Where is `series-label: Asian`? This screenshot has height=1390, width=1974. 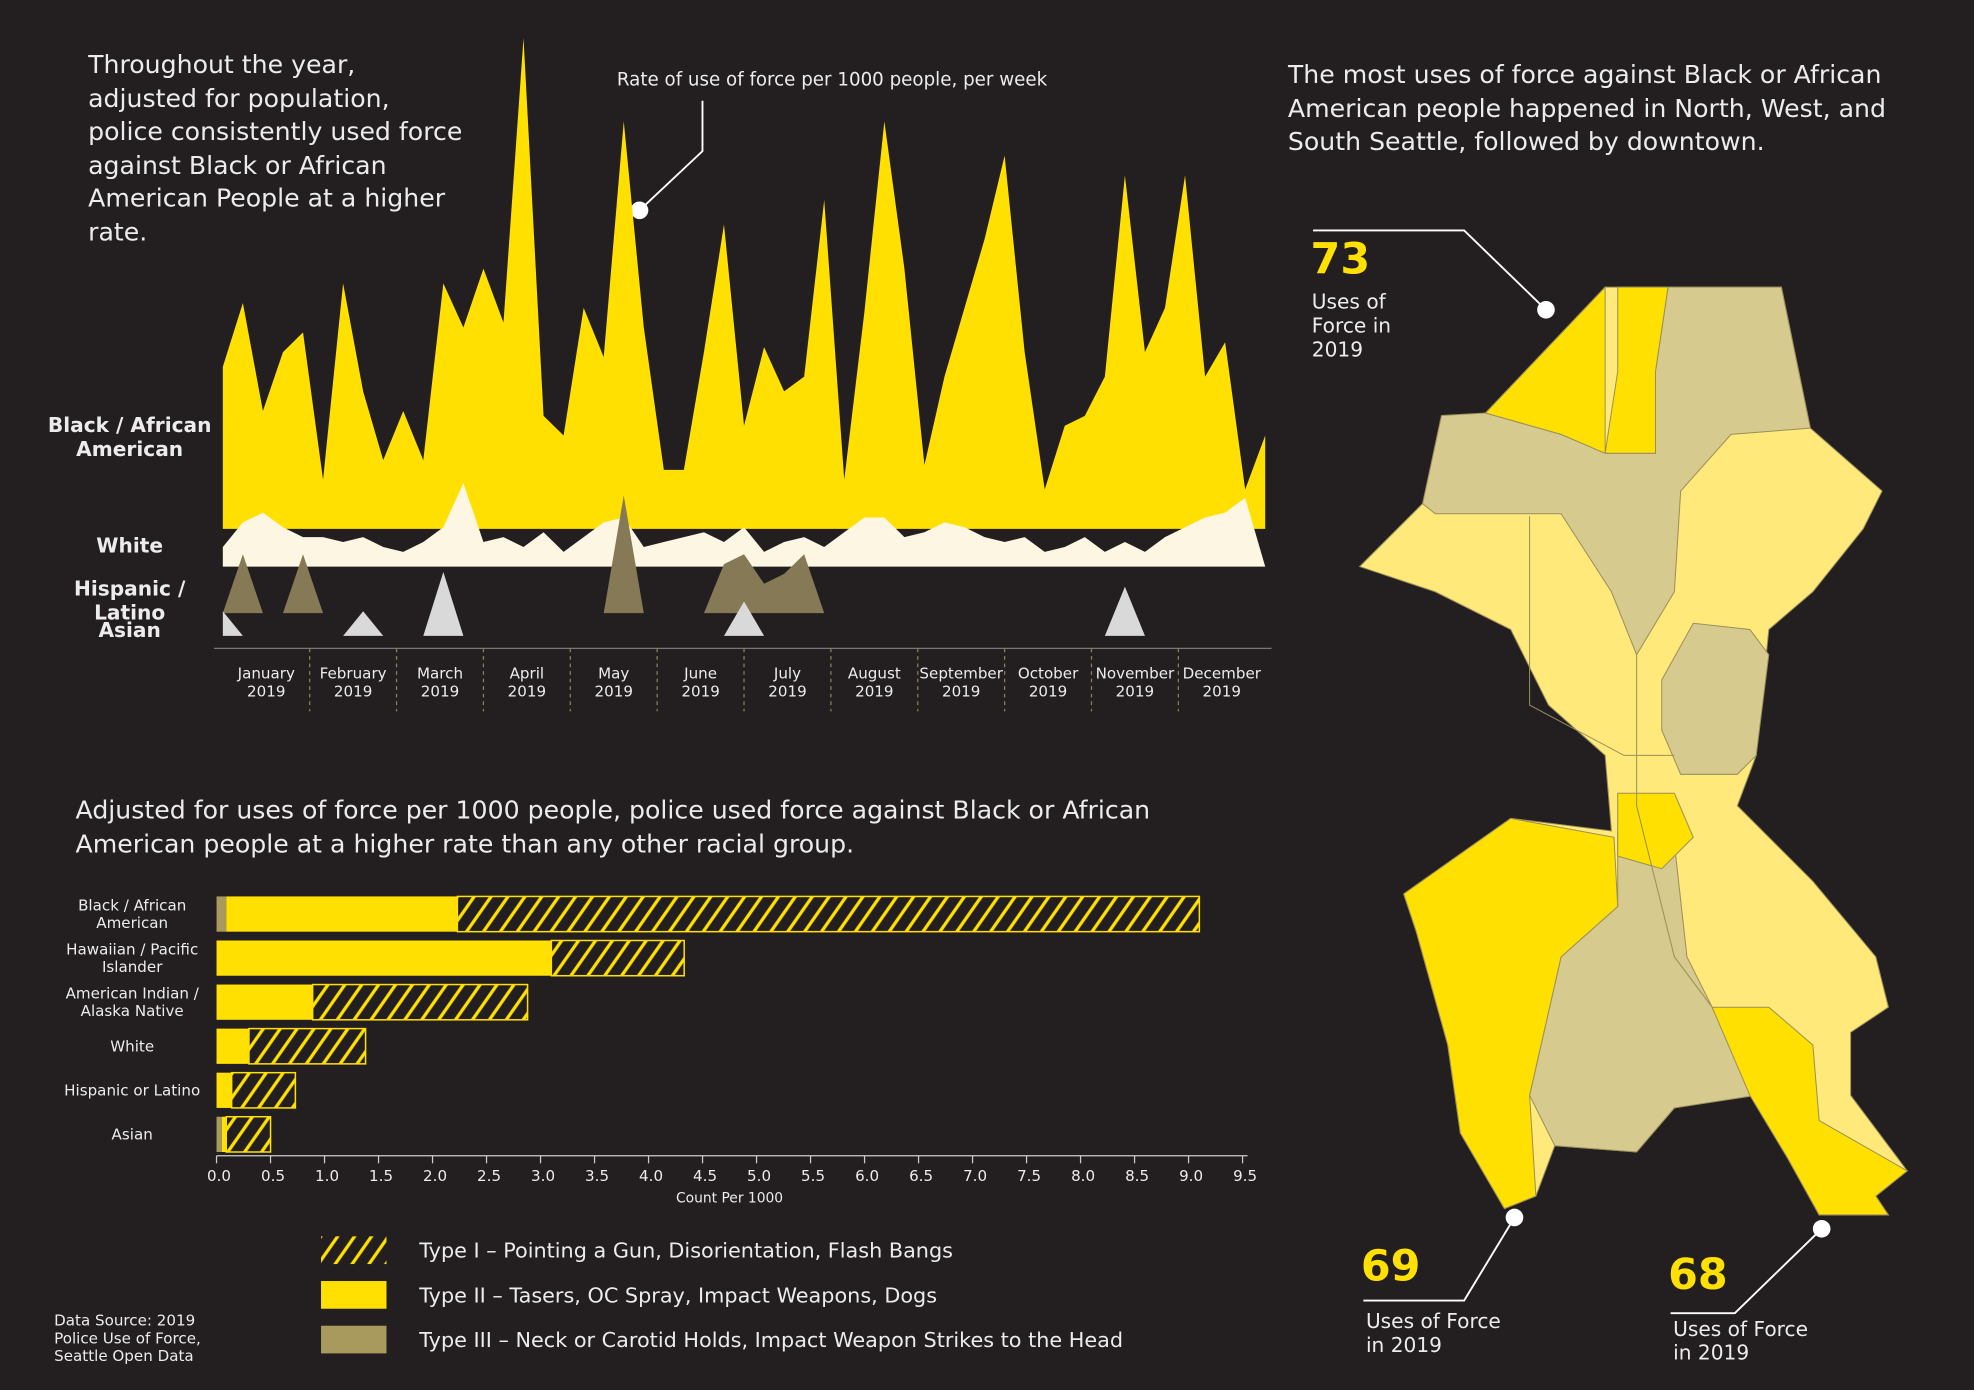 series-label: Asian is located at coordinates (129, 630).